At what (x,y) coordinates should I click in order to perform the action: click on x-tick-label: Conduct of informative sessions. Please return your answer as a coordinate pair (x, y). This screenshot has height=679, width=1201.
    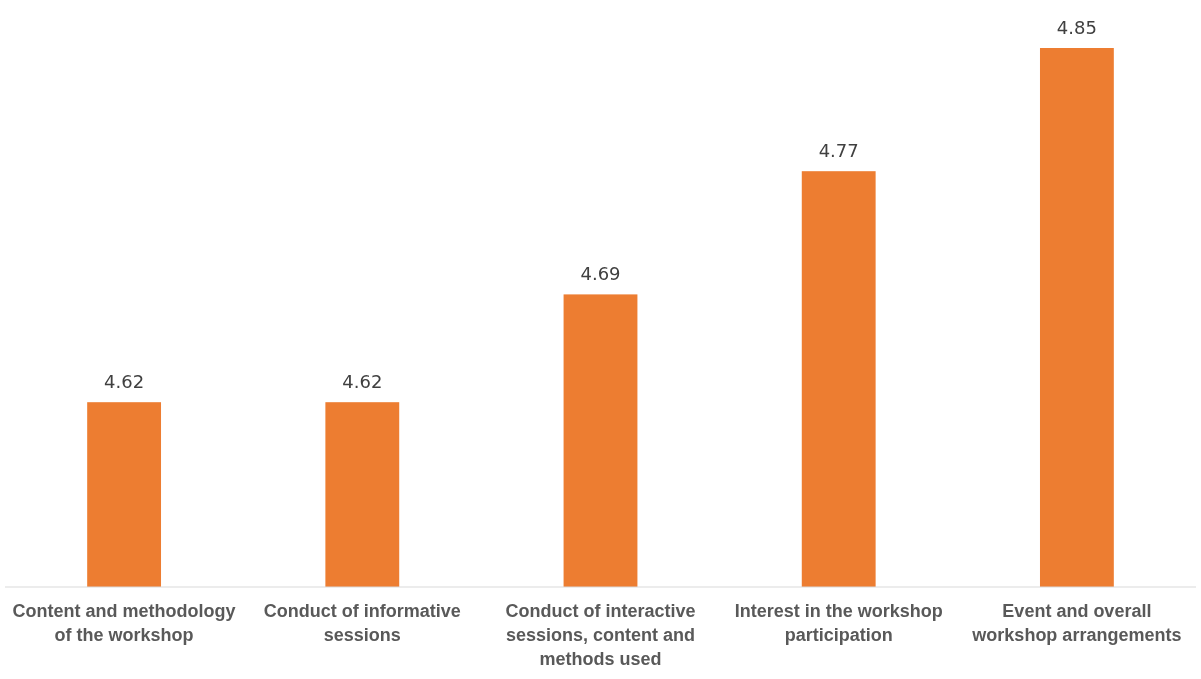
    Looking at the image, I should click on (362, 623).